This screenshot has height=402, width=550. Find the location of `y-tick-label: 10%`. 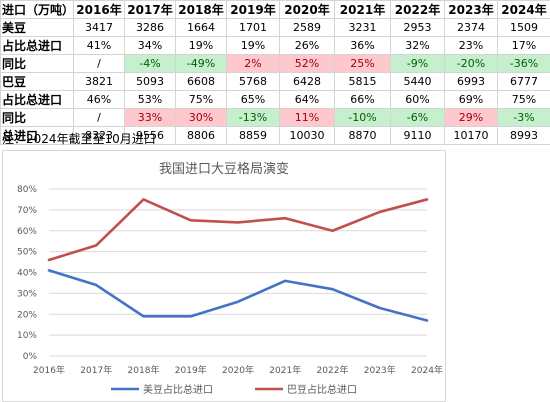

y-tick-label: 10% is located at coordinates (27, 336).